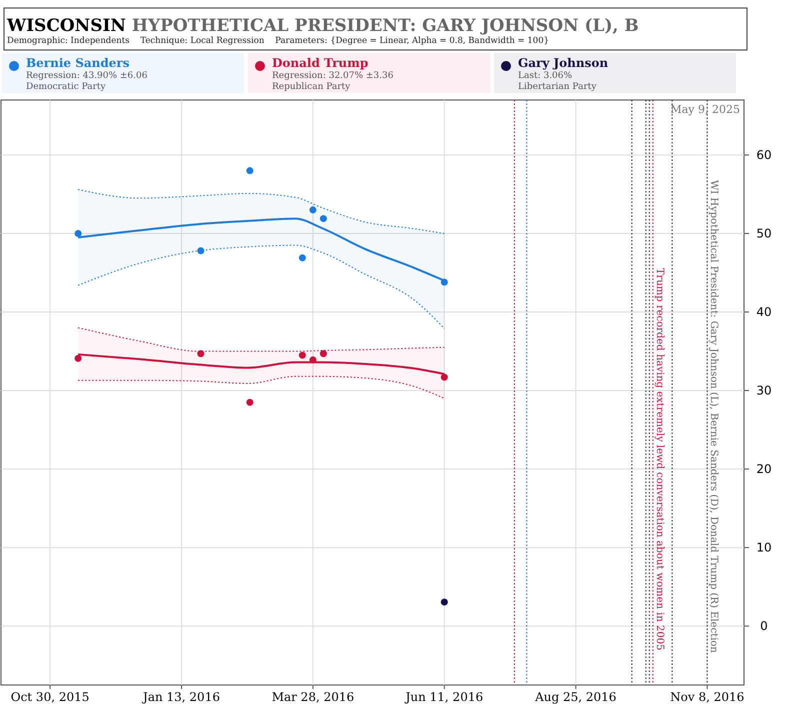  Describe the element at coordinates (575, 697) in the screenshot. I see `x-tick-label: Aug 25, 2016` at that location.